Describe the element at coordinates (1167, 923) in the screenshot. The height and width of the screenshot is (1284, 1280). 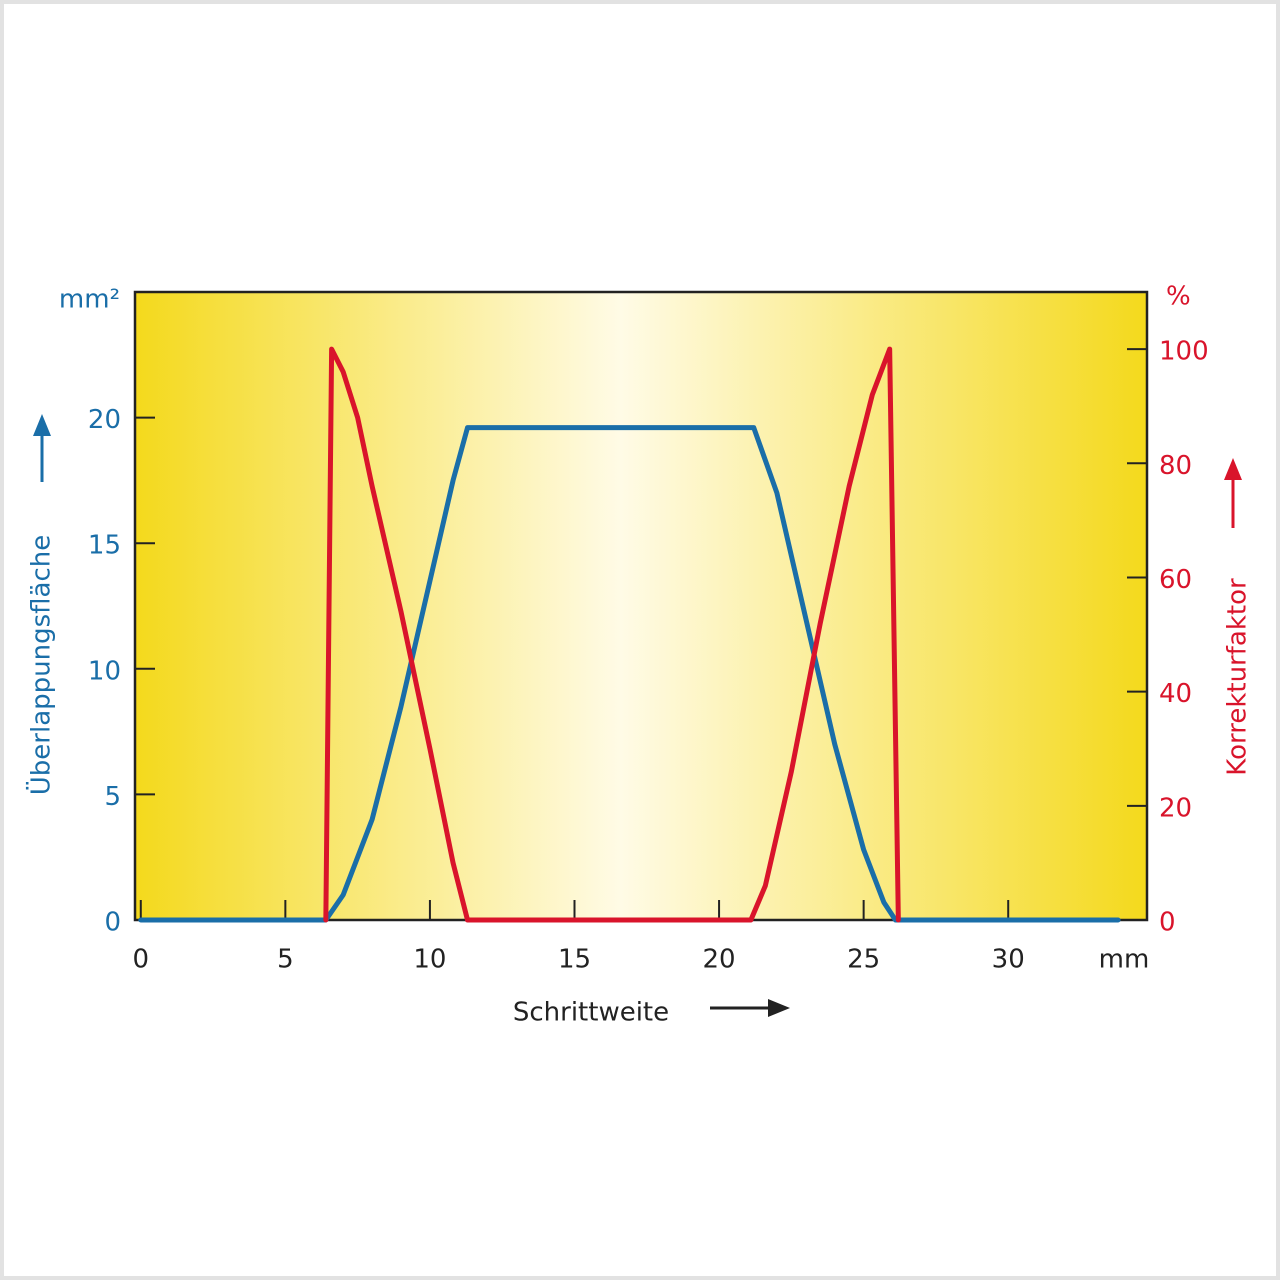
I see `y2-tick-label: 0` at that location.